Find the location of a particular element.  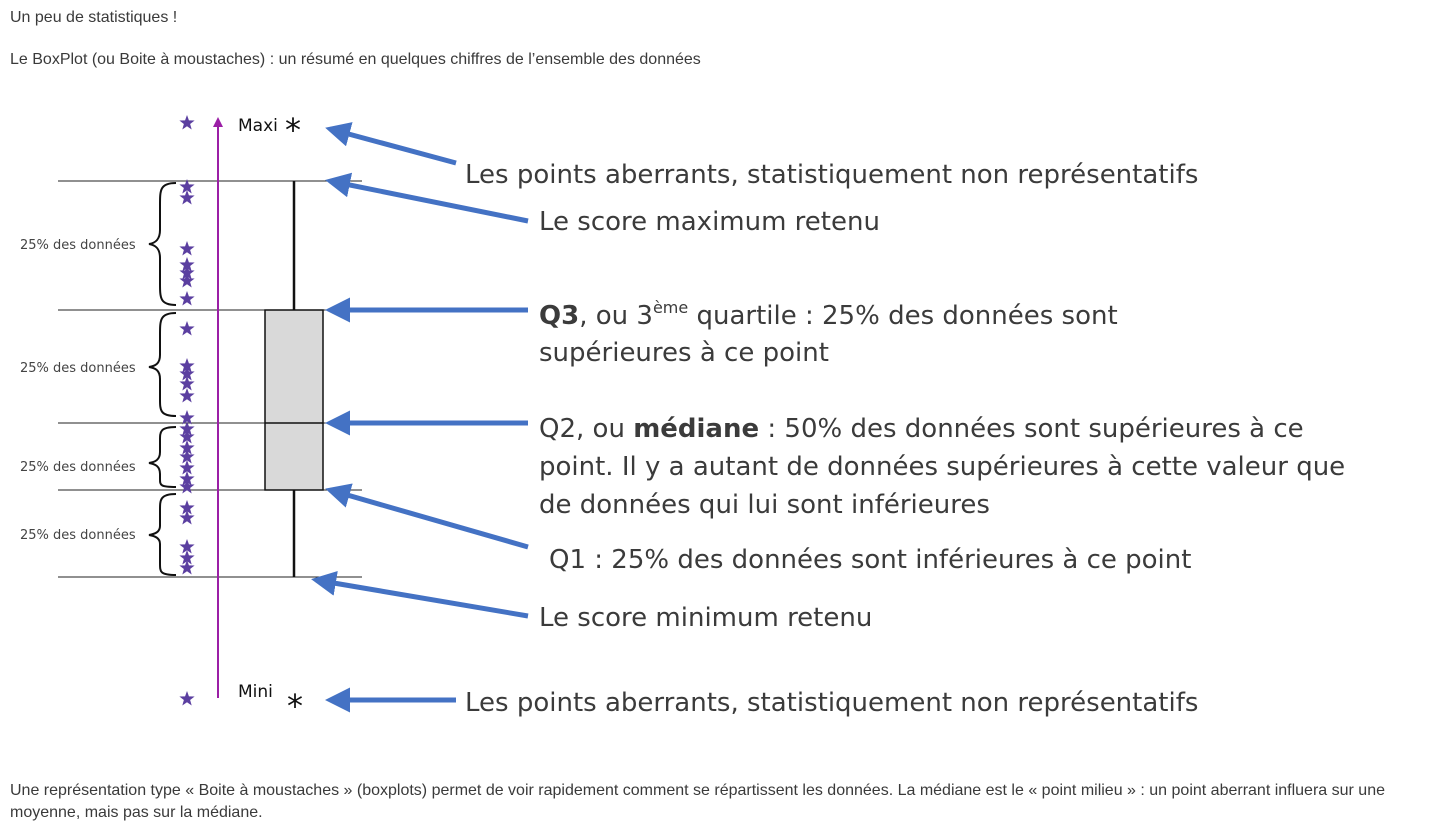

box is located at coordinates (294, 400).